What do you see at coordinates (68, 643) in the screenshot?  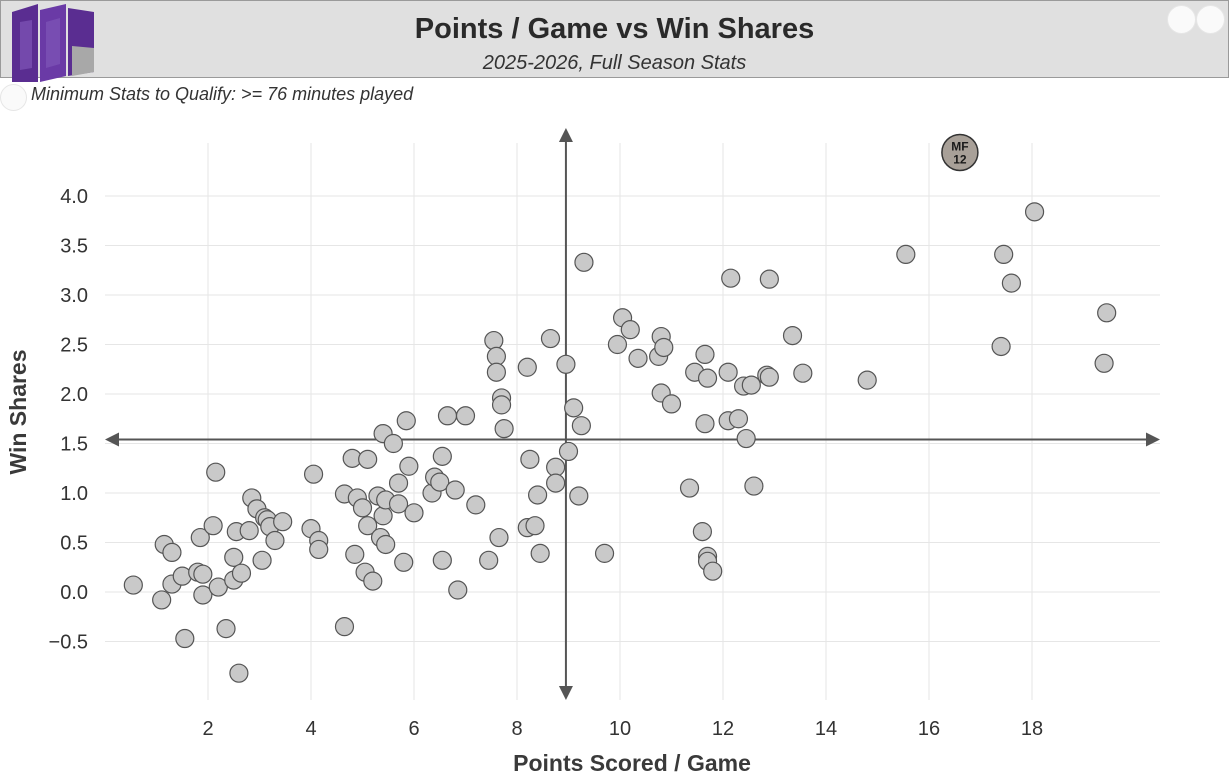 I see `y-tick-label: −0.5` at bounding box center [68, 643].